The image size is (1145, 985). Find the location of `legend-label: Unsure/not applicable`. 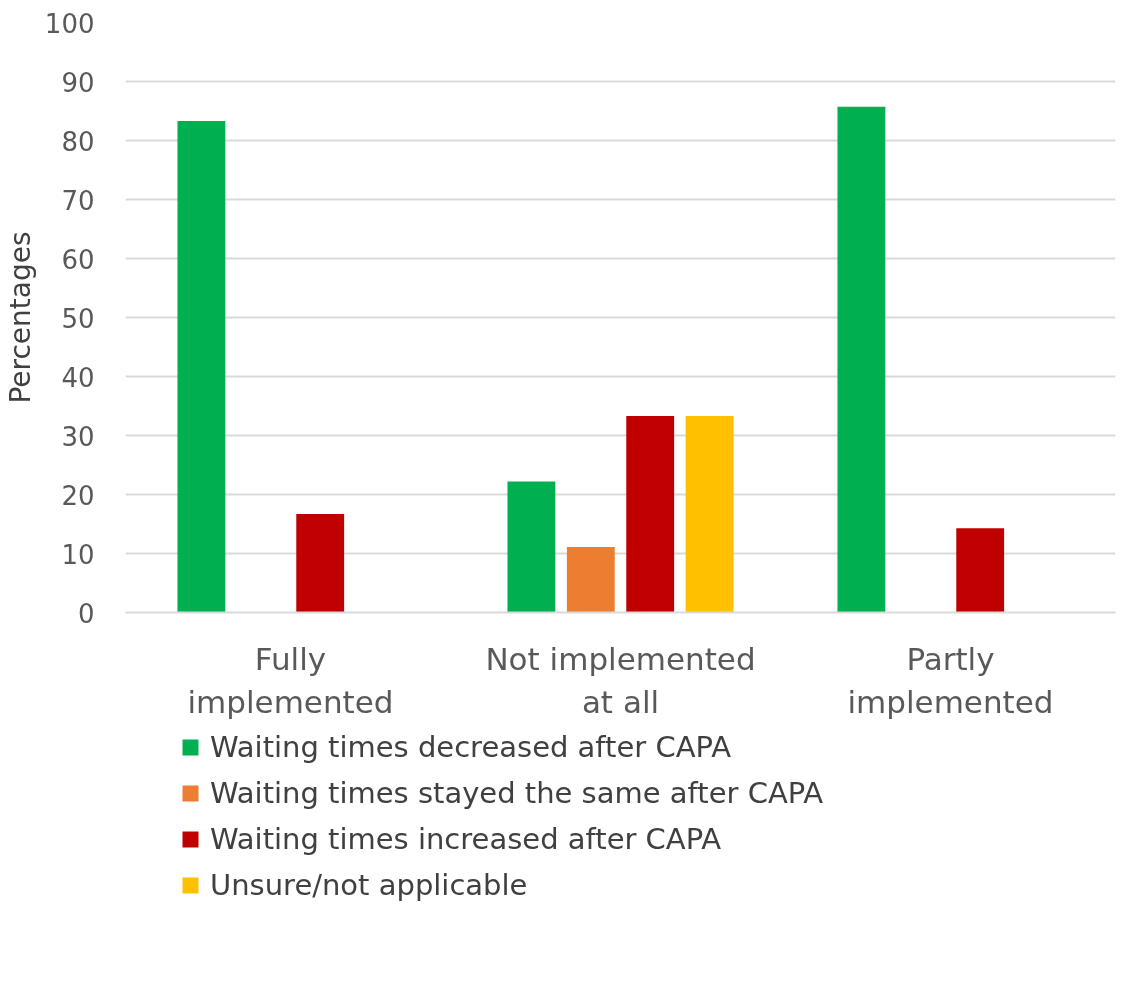

legend-label: Unsure/not applicable is located at coordinates (369, 885).